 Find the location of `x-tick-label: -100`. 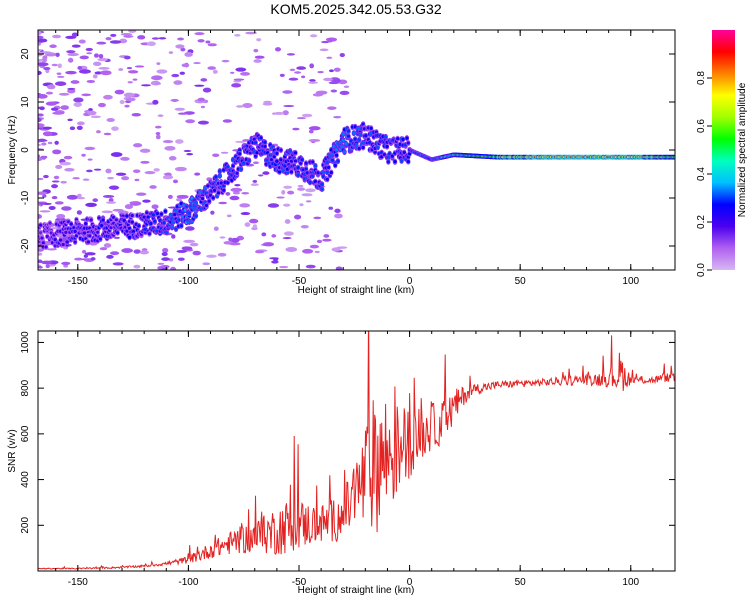

x-tick-label: -100 is located at coordinates (188, 582).